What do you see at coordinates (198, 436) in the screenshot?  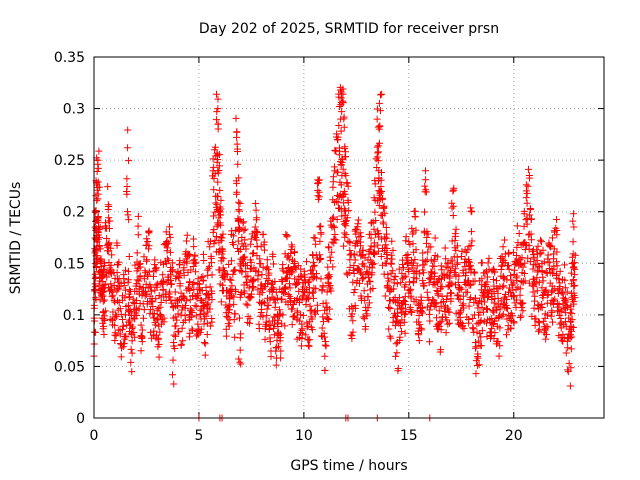 I see `x-tick-label: 5` at bounding box center [198, 436].